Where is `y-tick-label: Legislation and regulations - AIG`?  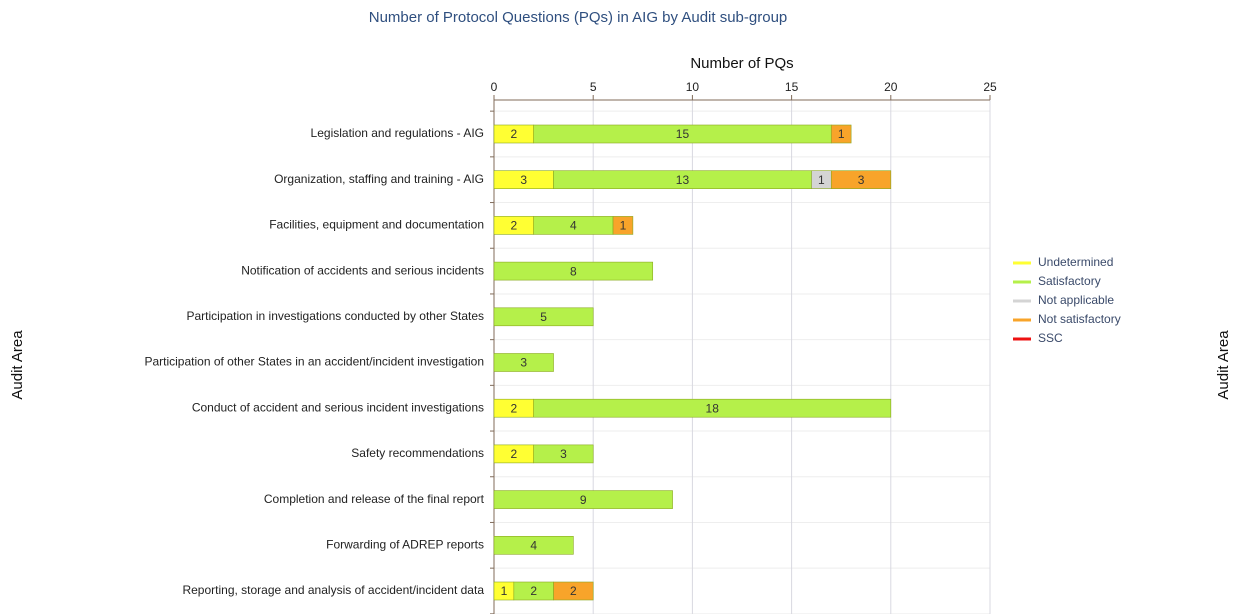
y-tick-label: Legislation and regulations - AIG is located at coordinates (397, 133).